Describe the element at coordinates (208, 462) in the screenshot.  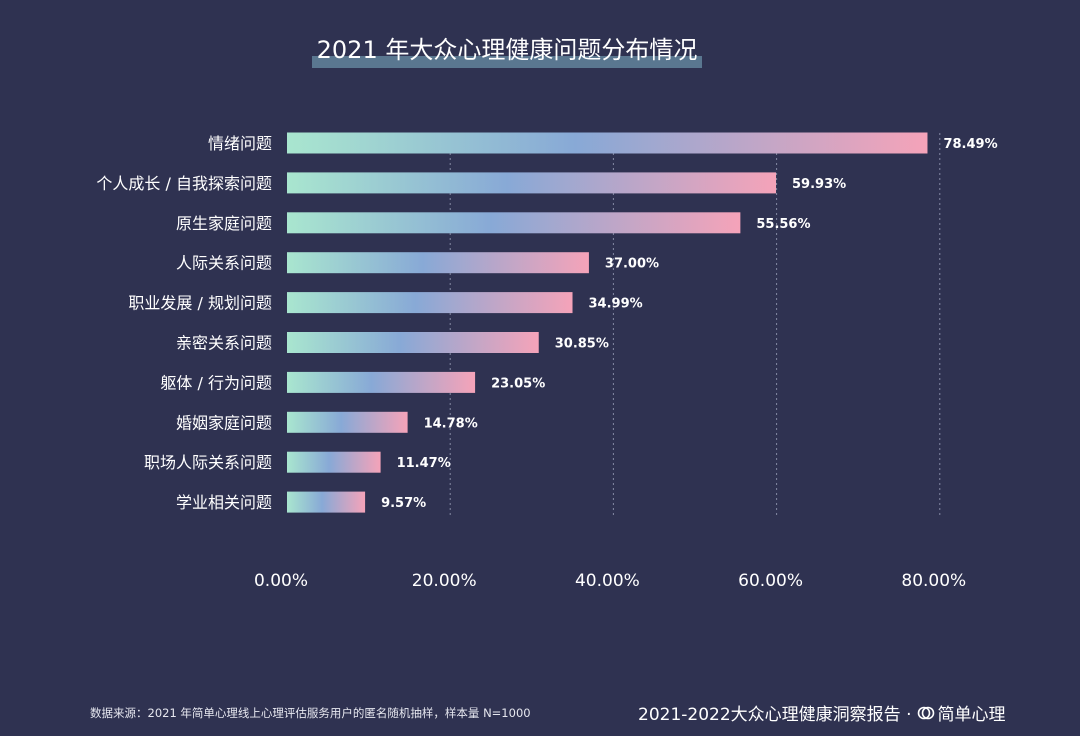
I see `category-label-9: 职场人际关系问题` at that location.